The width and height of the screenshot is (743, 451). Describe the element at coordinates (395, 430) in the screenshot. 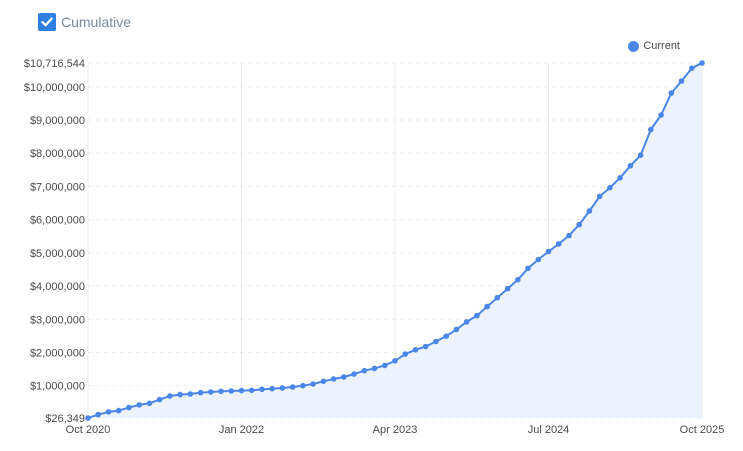

I see `x-tick-label: Apr 2023` at that location.